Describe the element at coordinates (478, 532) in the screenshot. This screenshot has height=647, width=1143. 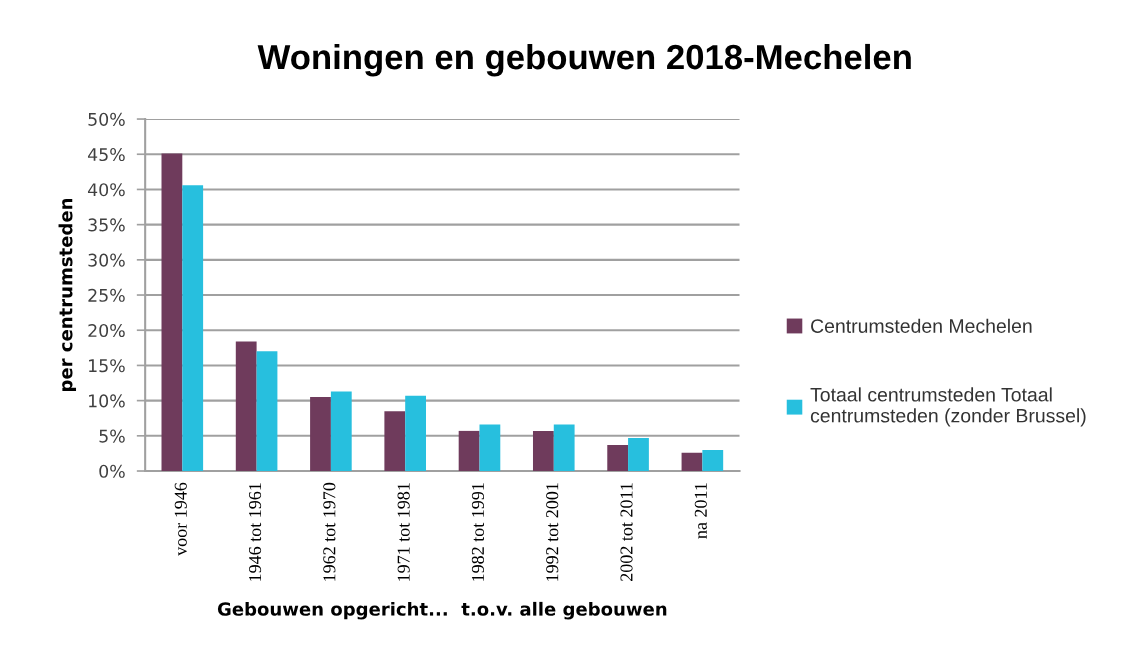
I see `x-tick-label: 1982 tot 1991` at that location.